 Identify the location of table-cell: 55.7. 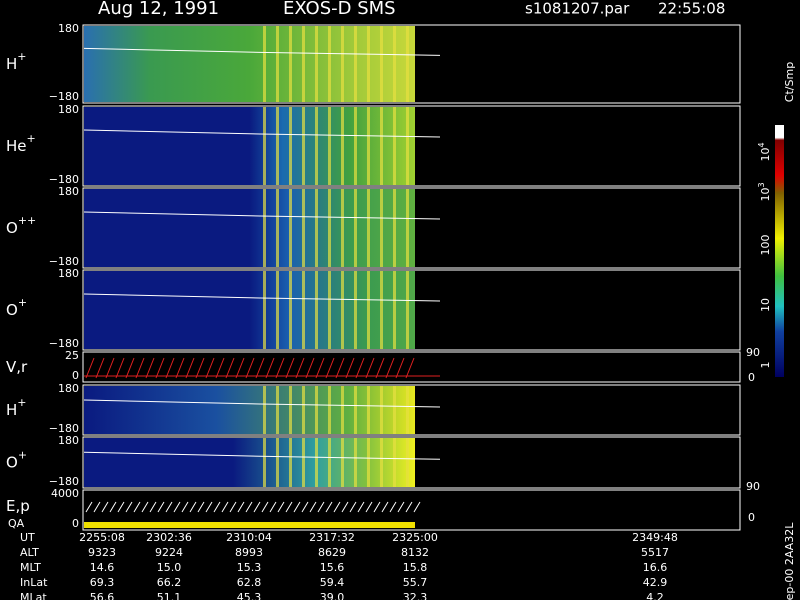
(415, 582).